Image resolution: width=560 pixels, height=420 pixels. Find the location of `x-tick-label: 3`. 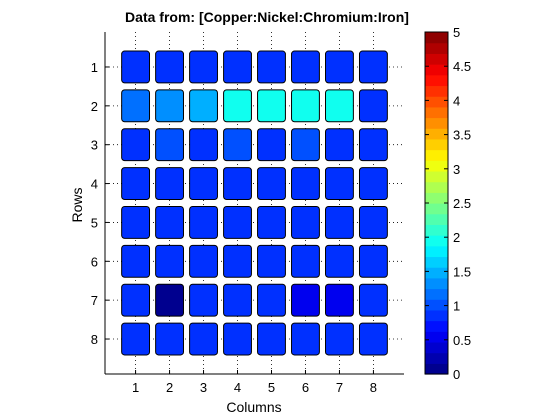

x-tick-label: 3 is located at coordinates (203, 387).